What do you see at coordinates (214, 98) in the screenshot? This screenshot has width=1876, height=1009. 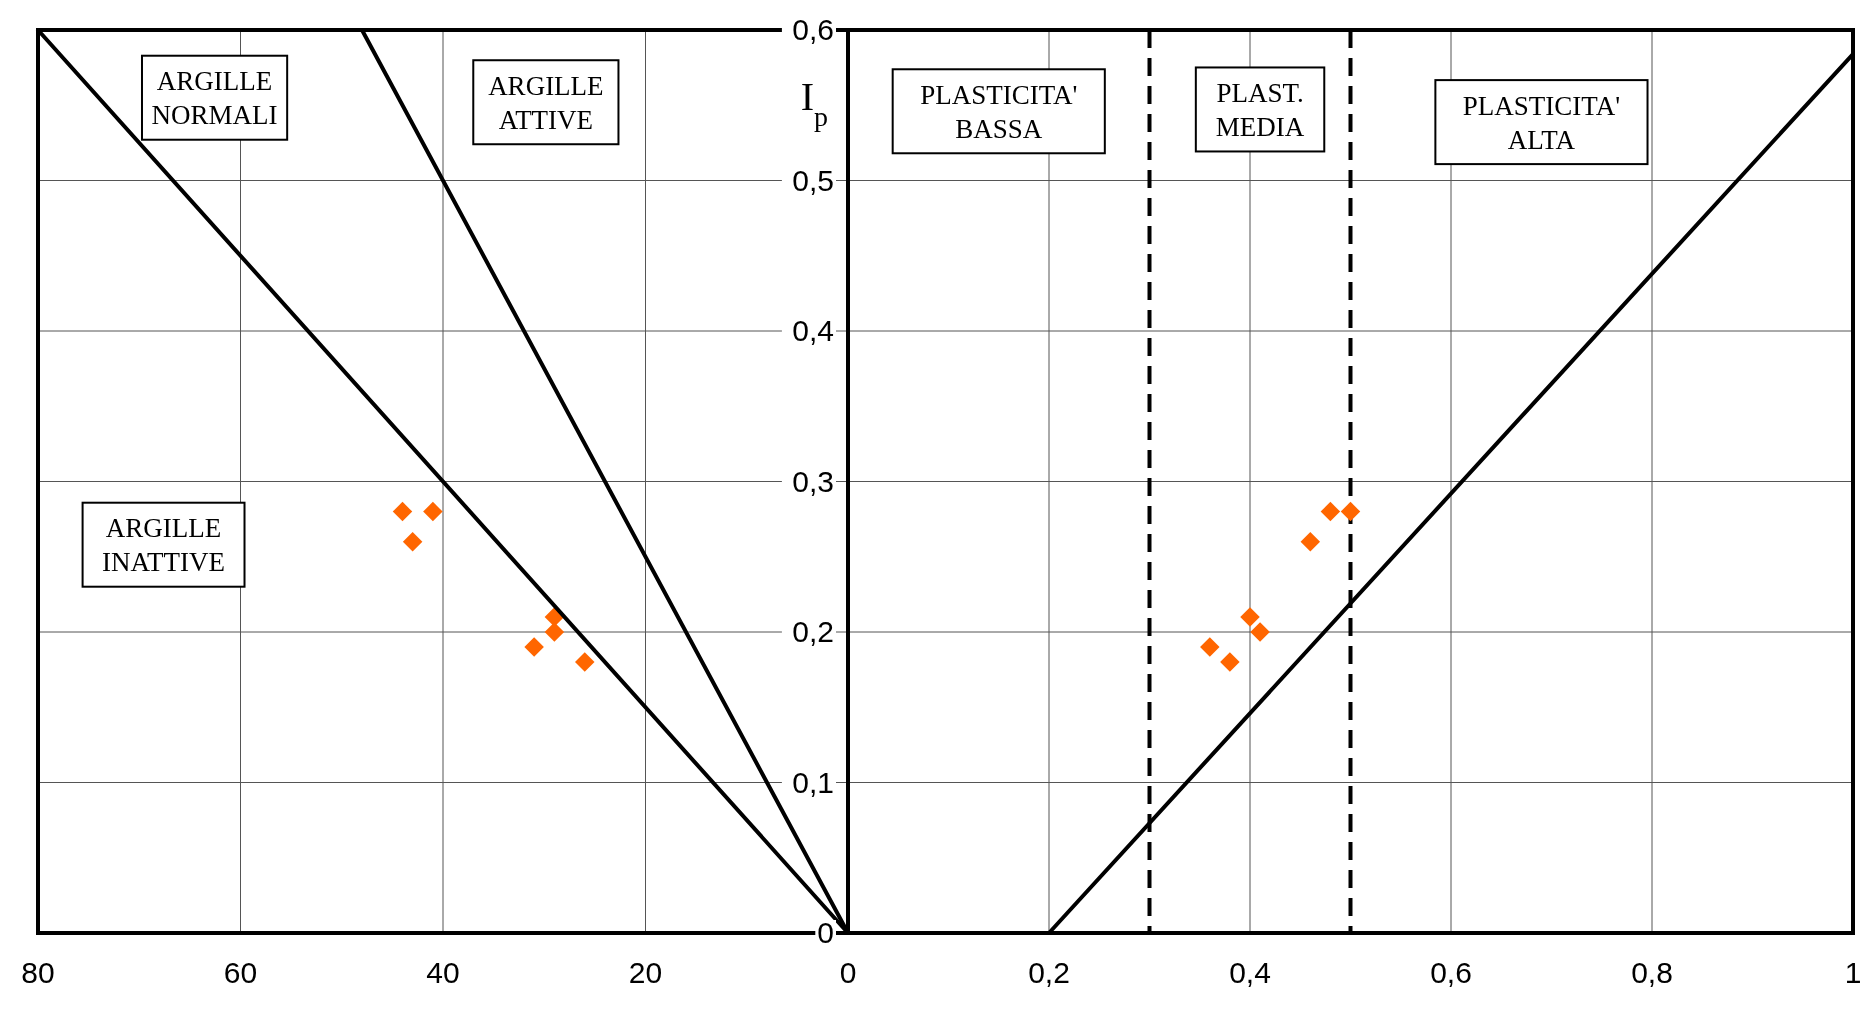 I see `annotation: ARGILLE NORMALI` at bounding box center [214, 98].